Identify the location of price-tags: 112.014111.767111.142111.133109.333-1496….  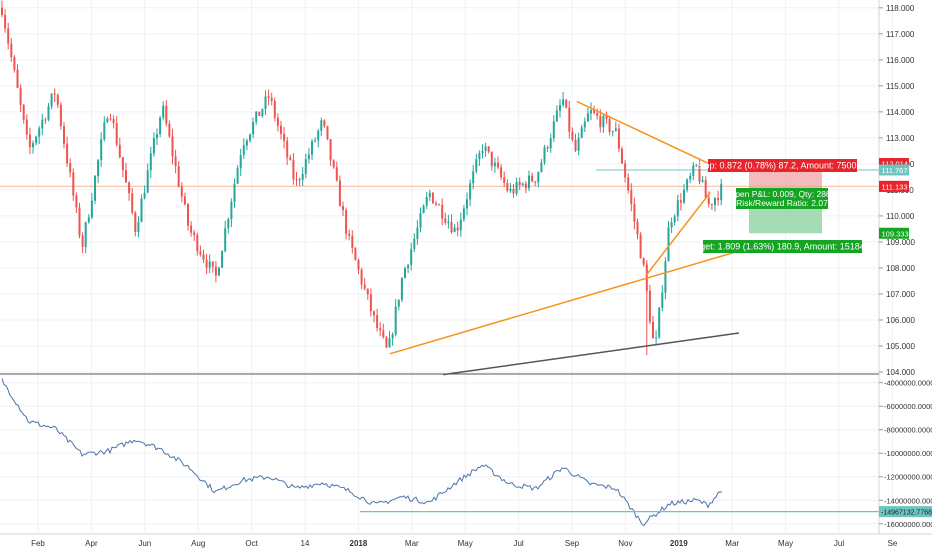
(905, 338).